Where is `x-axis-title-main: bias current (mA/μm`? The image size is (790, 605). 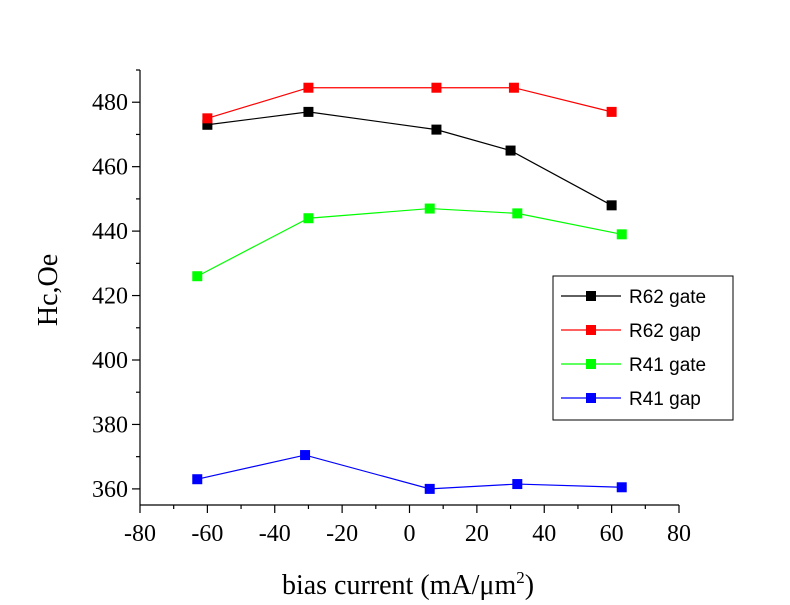 x-axis-title-main: bias current (mA/μm is located at coordinates (399, 585).